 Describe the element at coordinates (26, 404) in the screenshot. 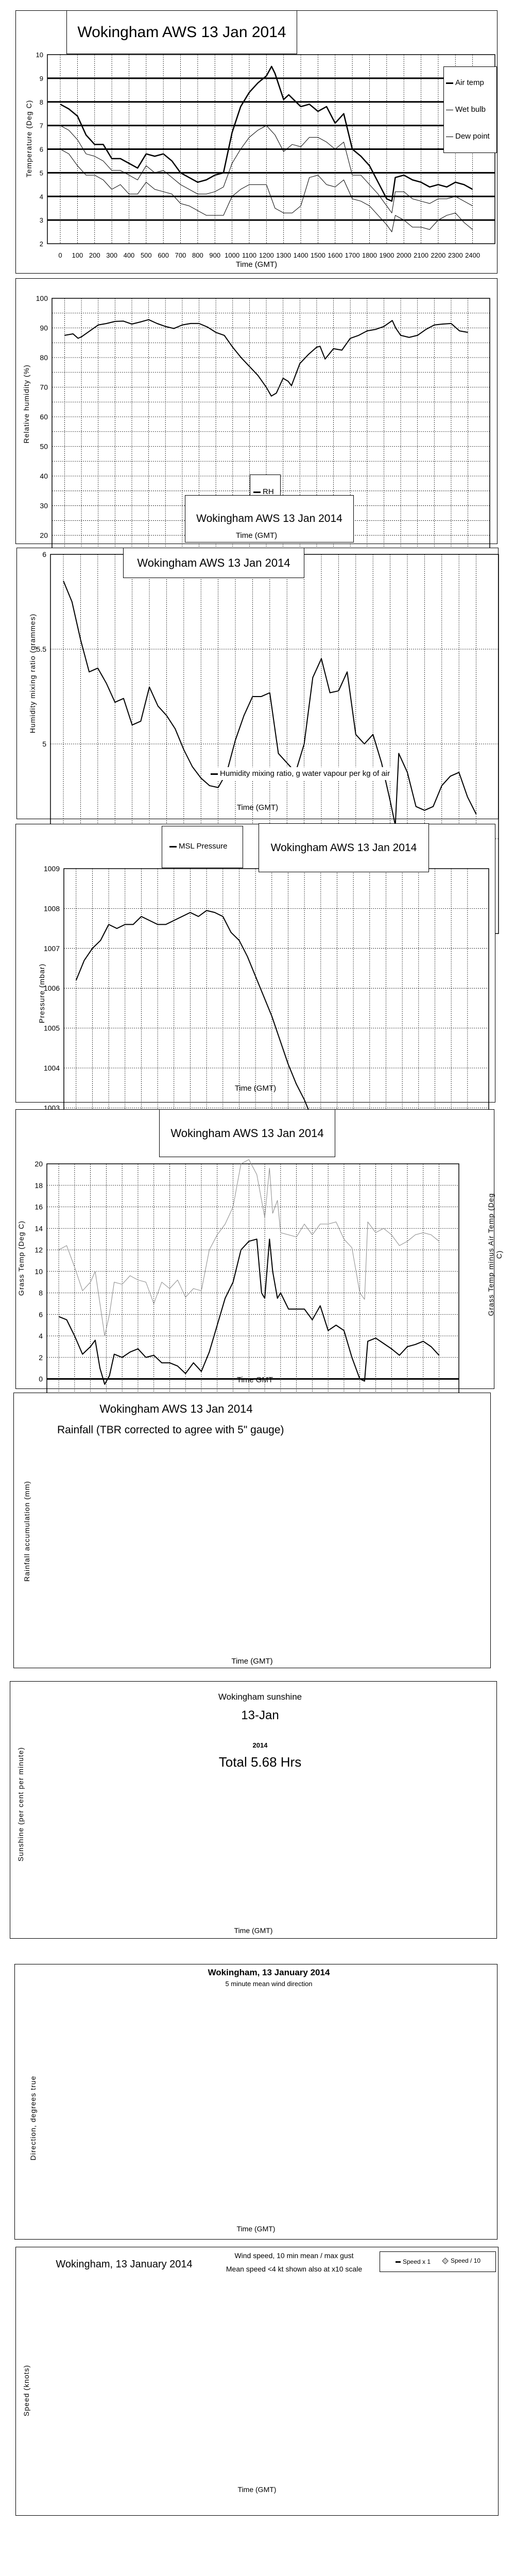

I see `humidity-y-axis-label: Relative humidity (%)` at that location.